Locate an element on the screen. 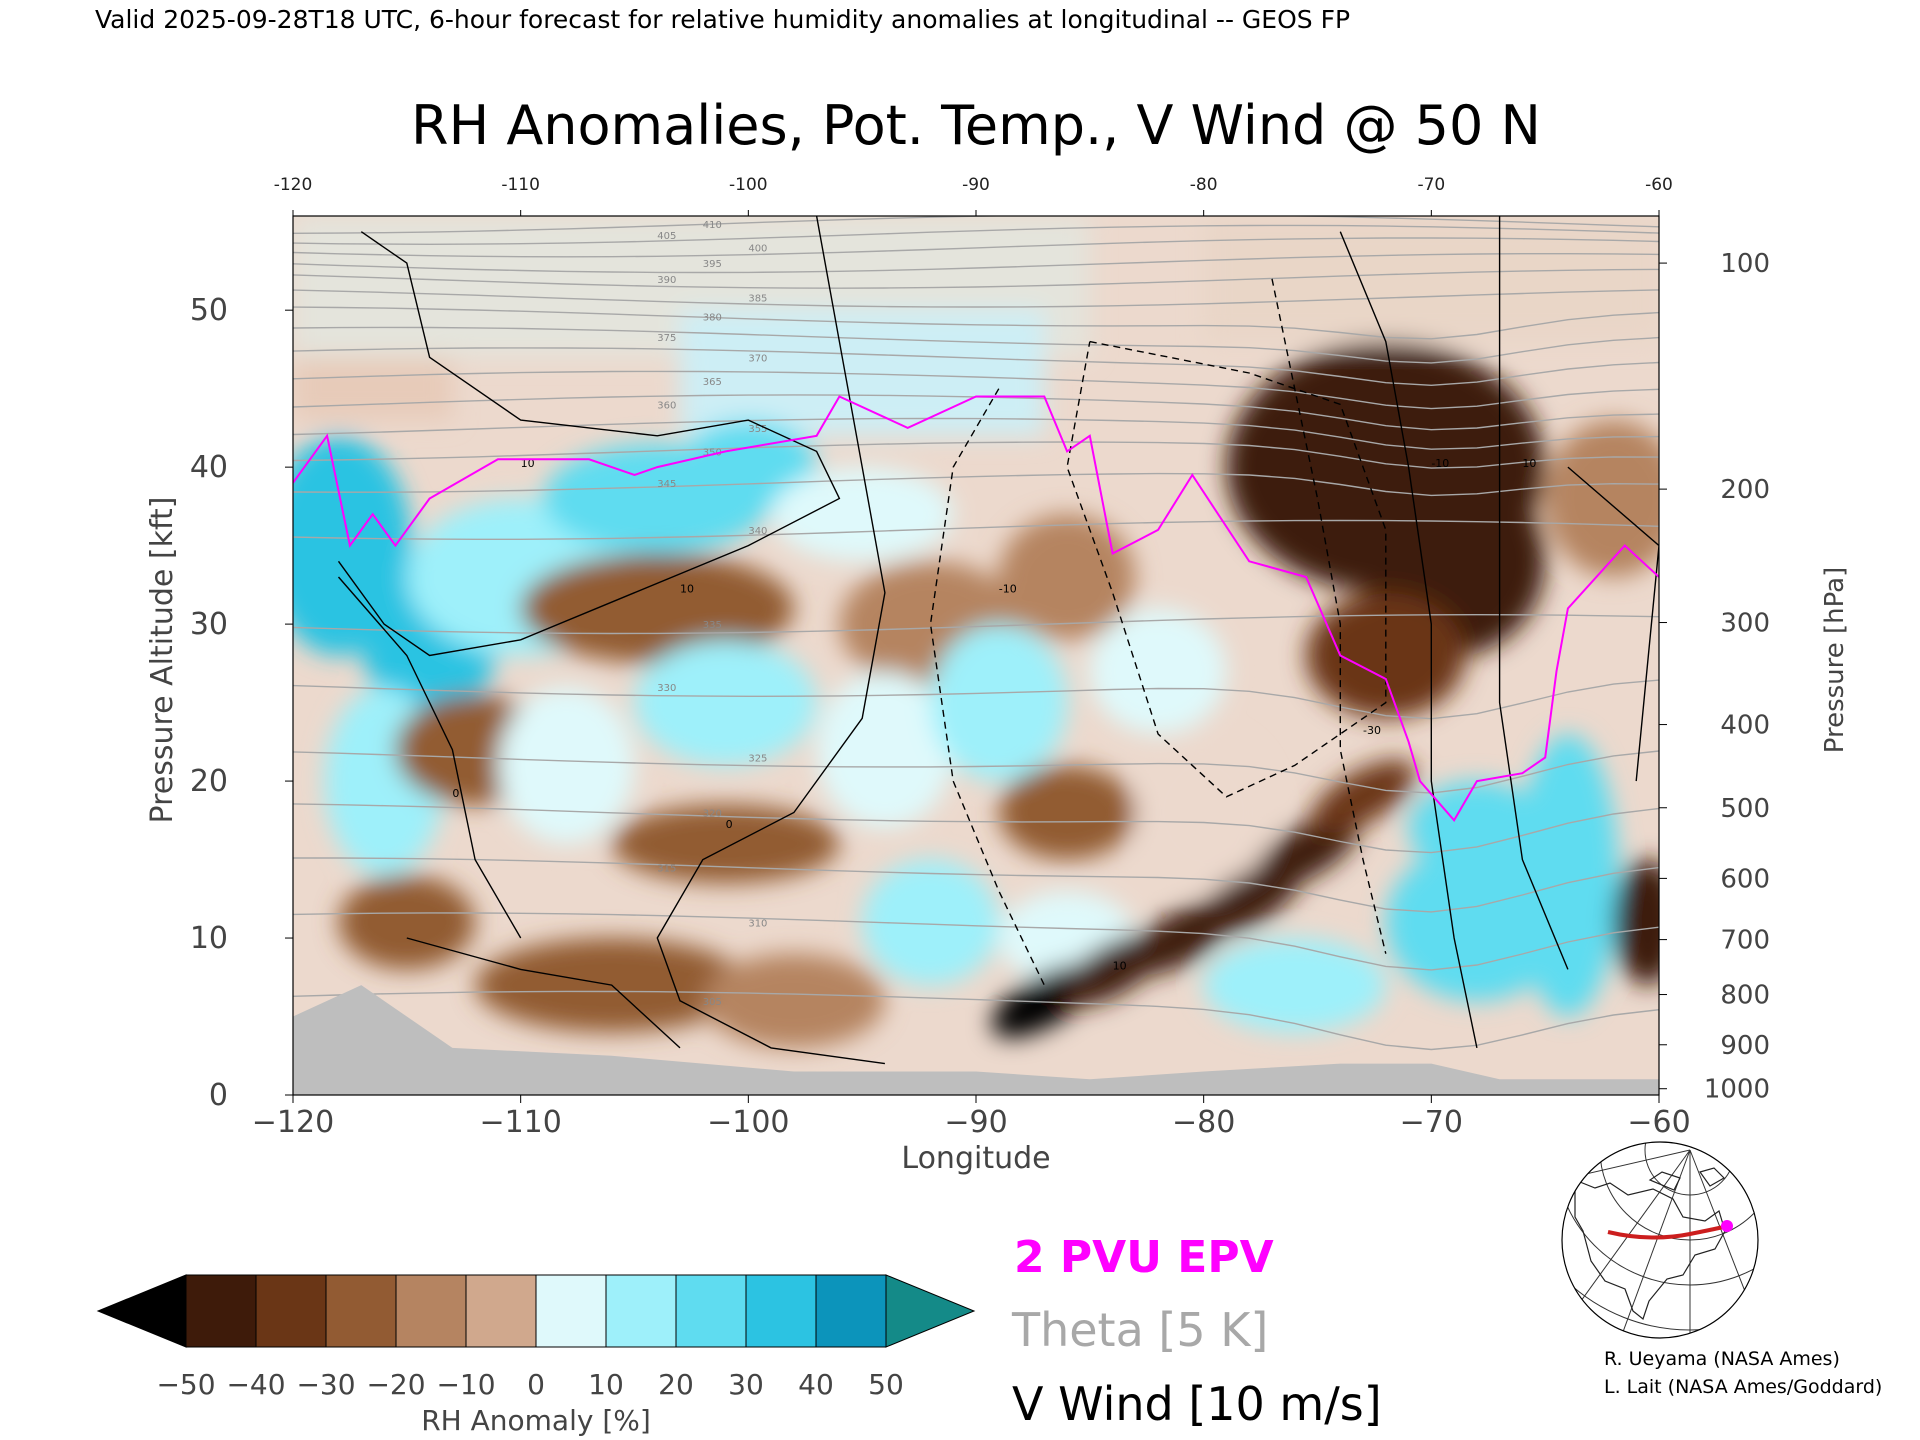  colorbar-tick-label: −40 is located at coordinates (255, 1384).